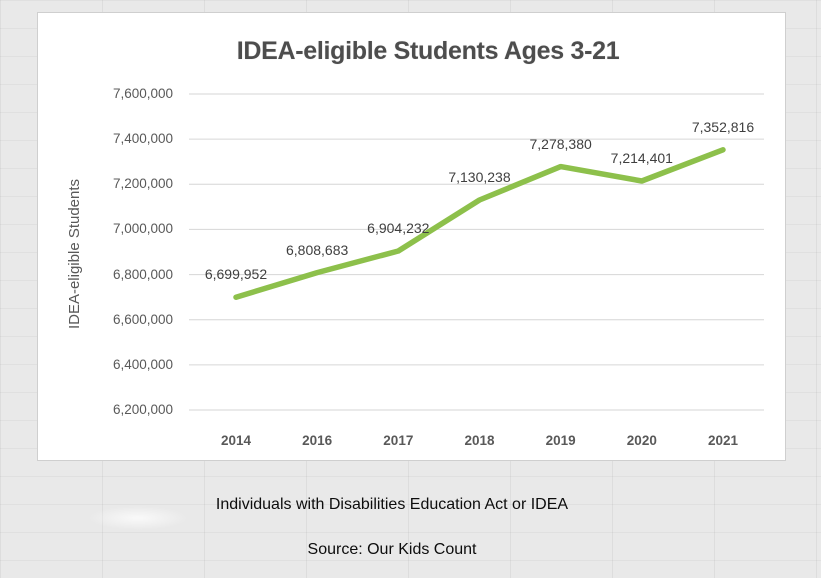  What do you see at coordinates (142, 139) in the screenshot?
I see `y-tick-label: 7,400,000` at bounding box center [142, 139].